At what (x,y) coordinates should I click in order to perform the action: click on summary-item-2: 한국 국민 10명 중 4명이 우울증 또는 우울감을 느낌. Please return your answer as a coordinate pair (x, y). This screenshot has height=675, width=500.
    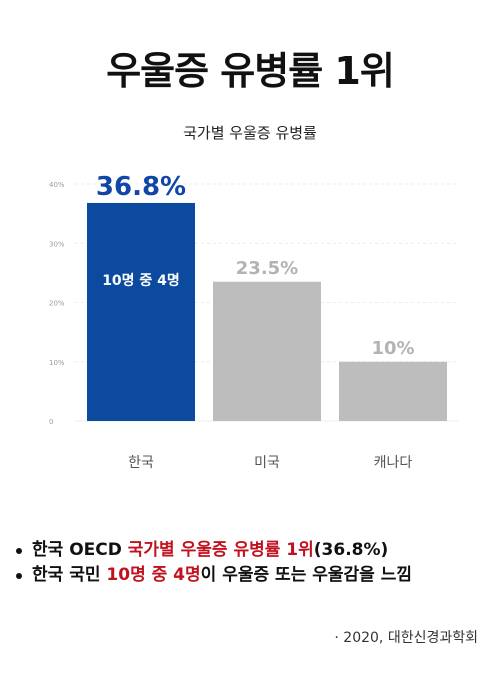
    Looking at the image, I should click on (254, 575).